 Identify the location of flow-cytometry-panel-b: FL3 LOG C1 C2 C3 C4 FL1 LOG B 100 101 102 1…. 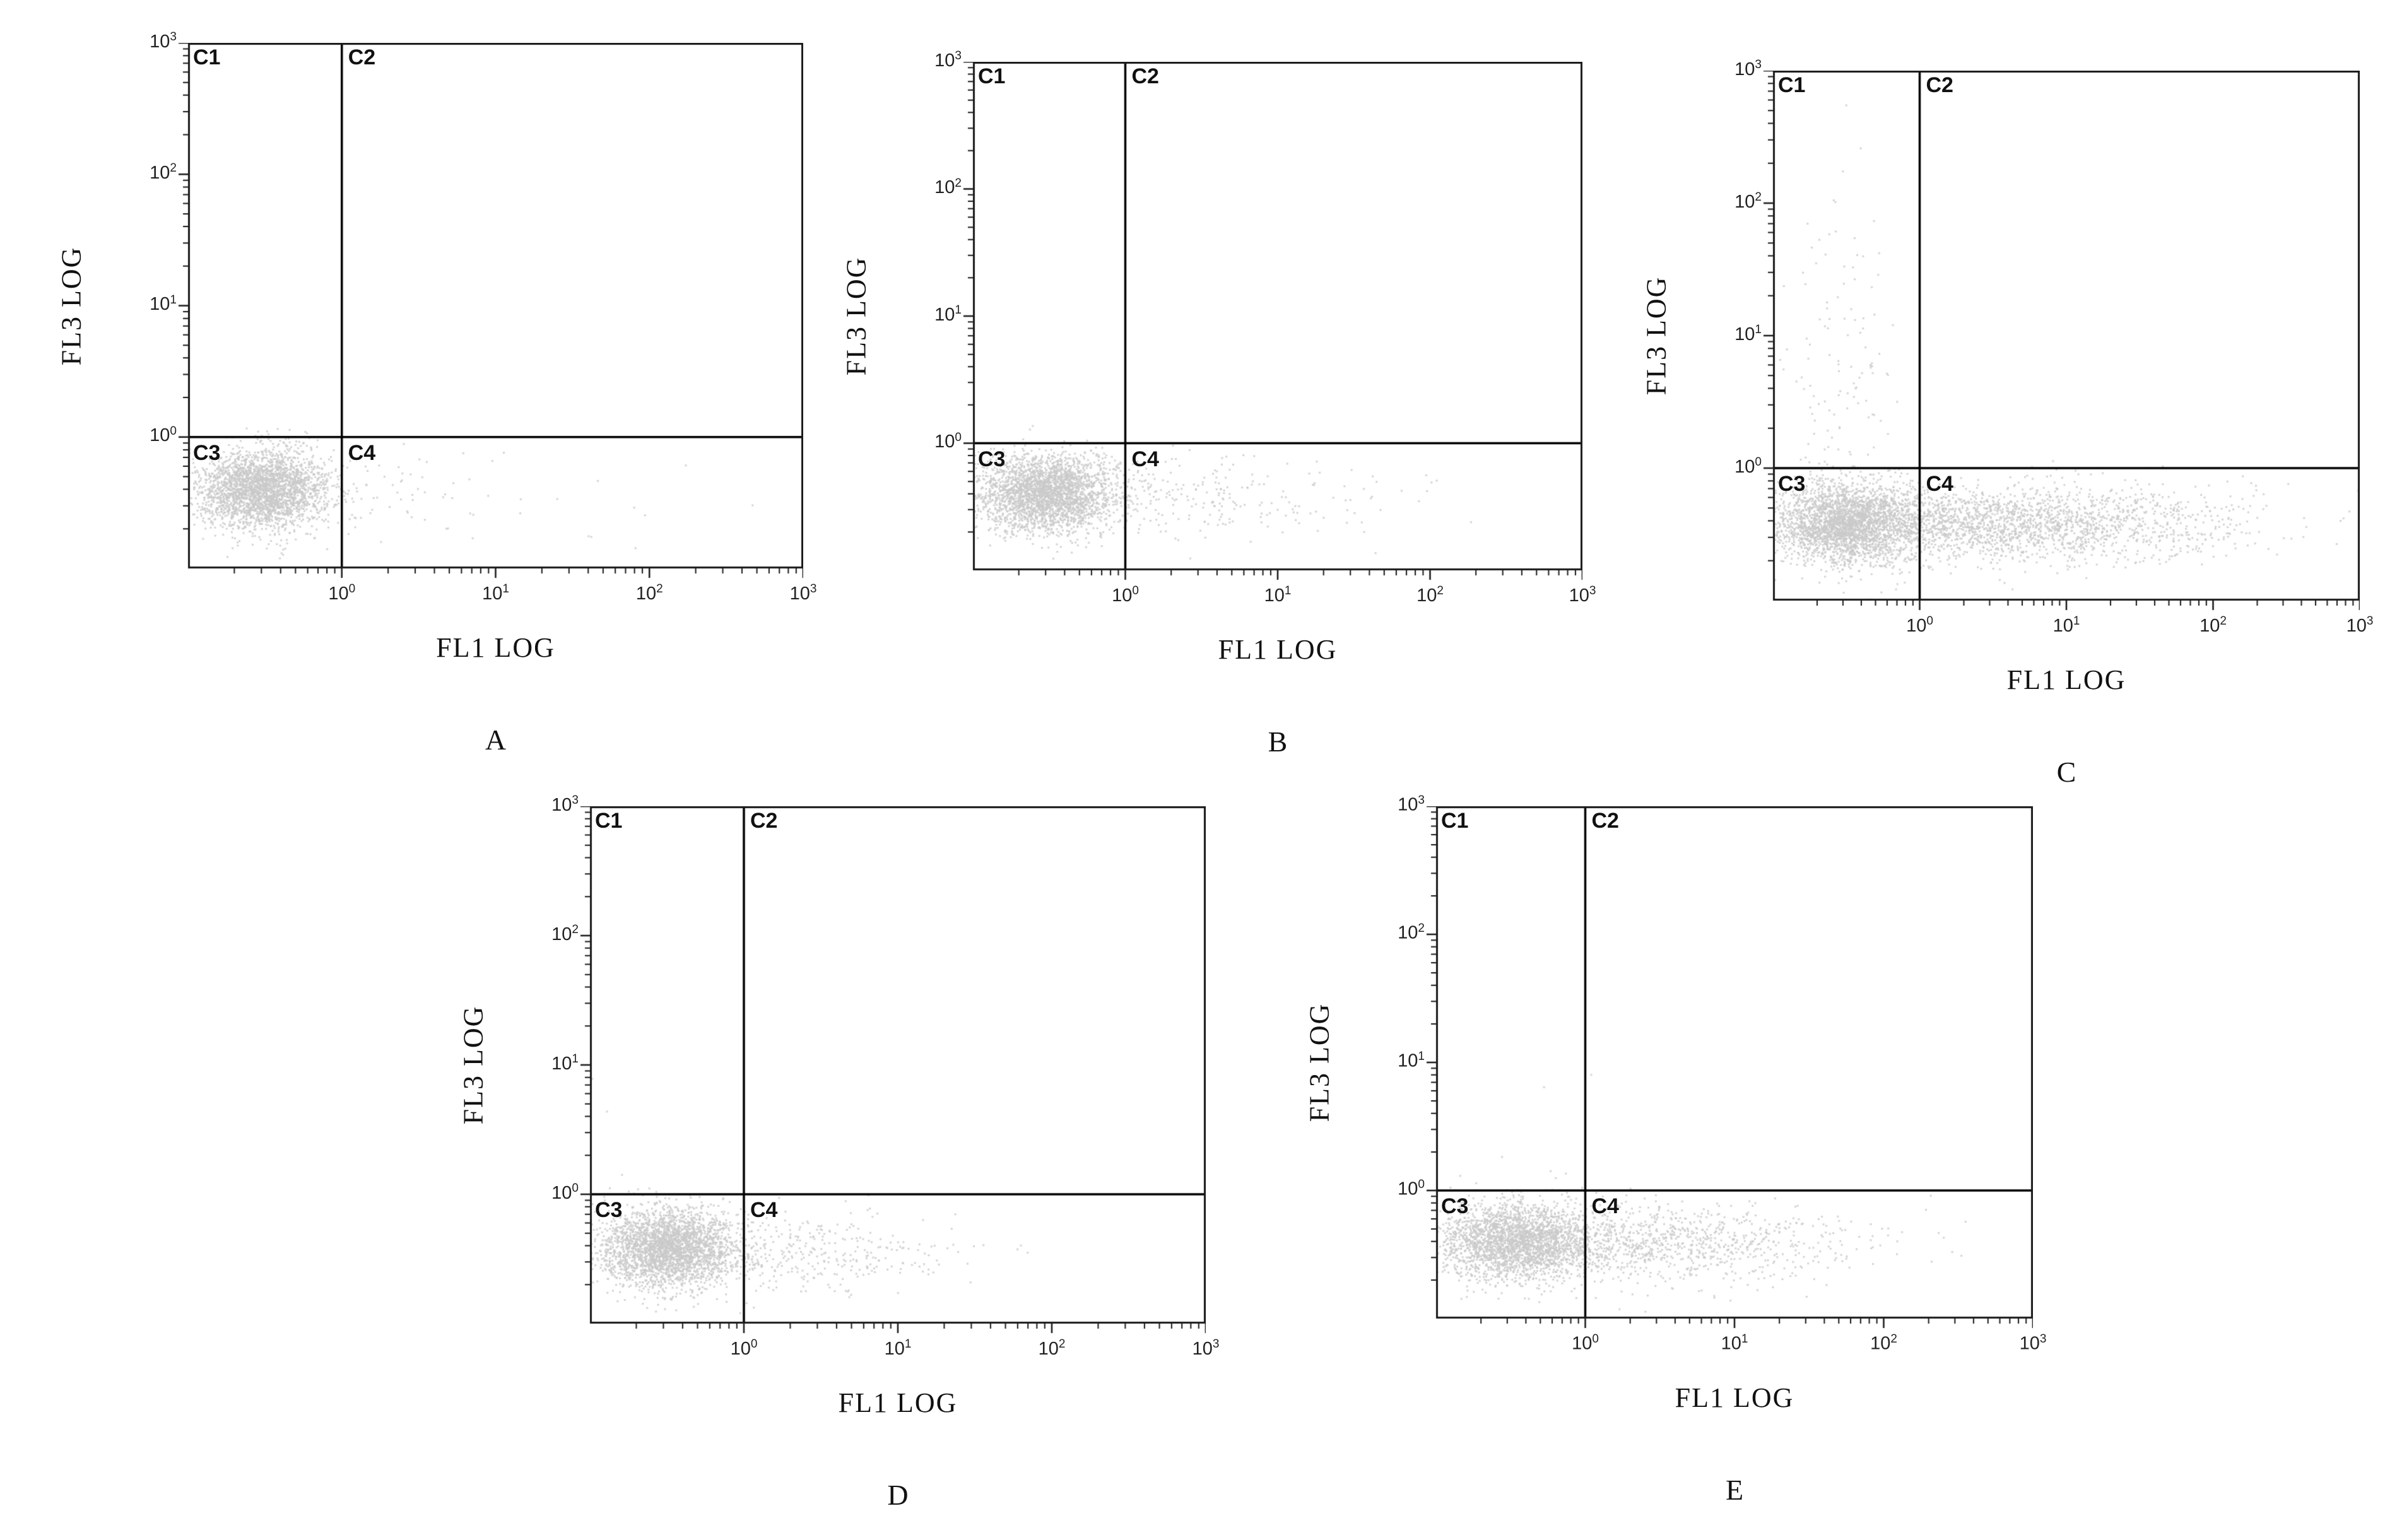
(1218, 403).